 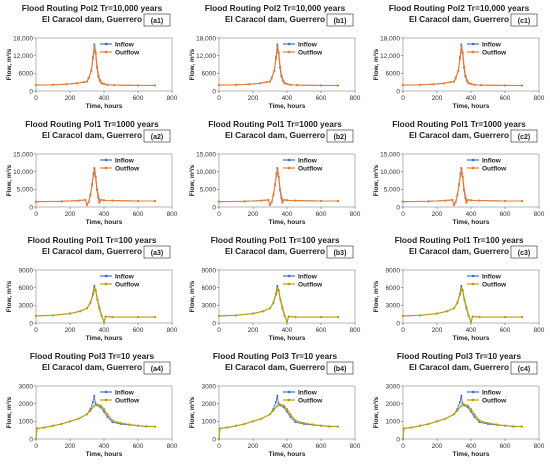 What do you see at coordinates (92, 356) in the screenshot?
I see `chart-title: Flood Routing Pol3 Tr=10 years` at bounding box center [92, 356].